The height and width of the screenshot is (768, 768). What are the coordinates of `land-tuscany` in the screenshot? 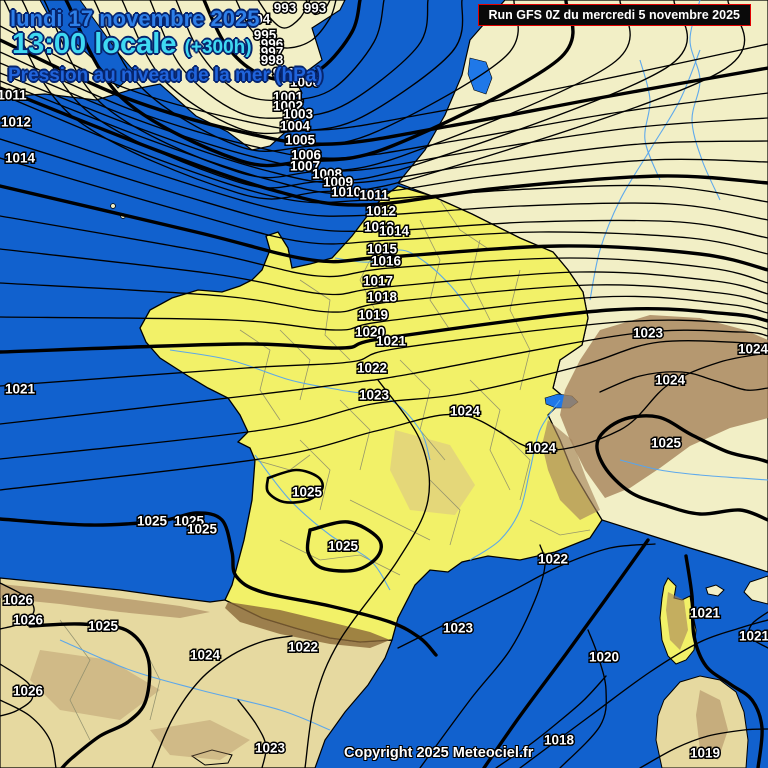 It's located at (755, 590).